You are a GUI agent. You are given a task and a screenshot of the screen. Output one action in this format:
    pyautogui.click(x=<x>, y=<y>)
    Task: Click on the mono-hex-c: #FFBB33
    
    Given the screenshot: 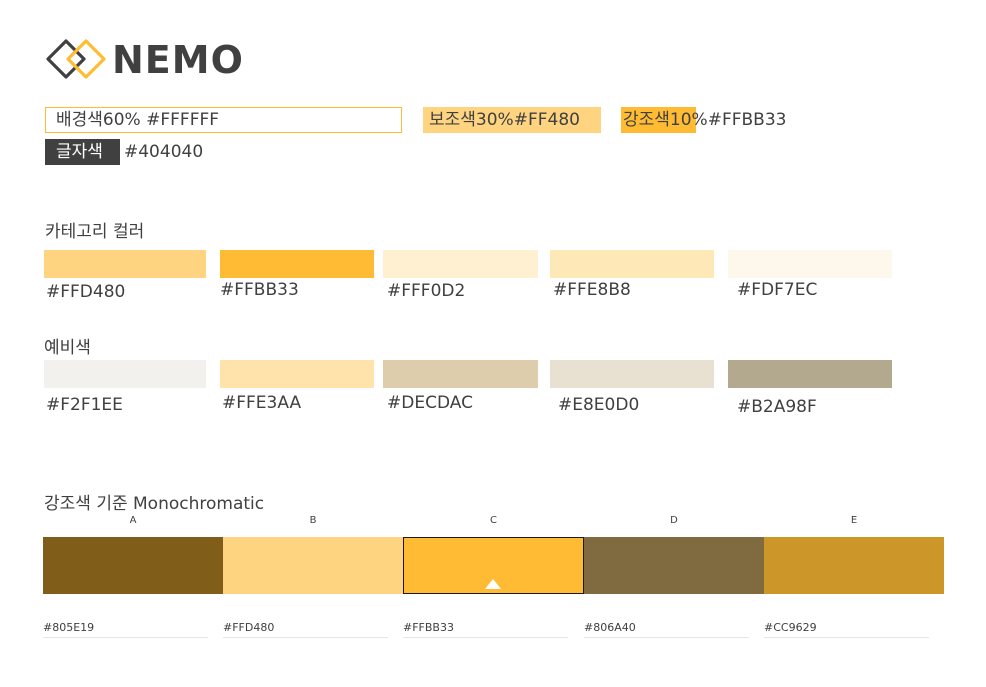 What is the action you would take?
    pyautogui.click(x=428, y=627)
    